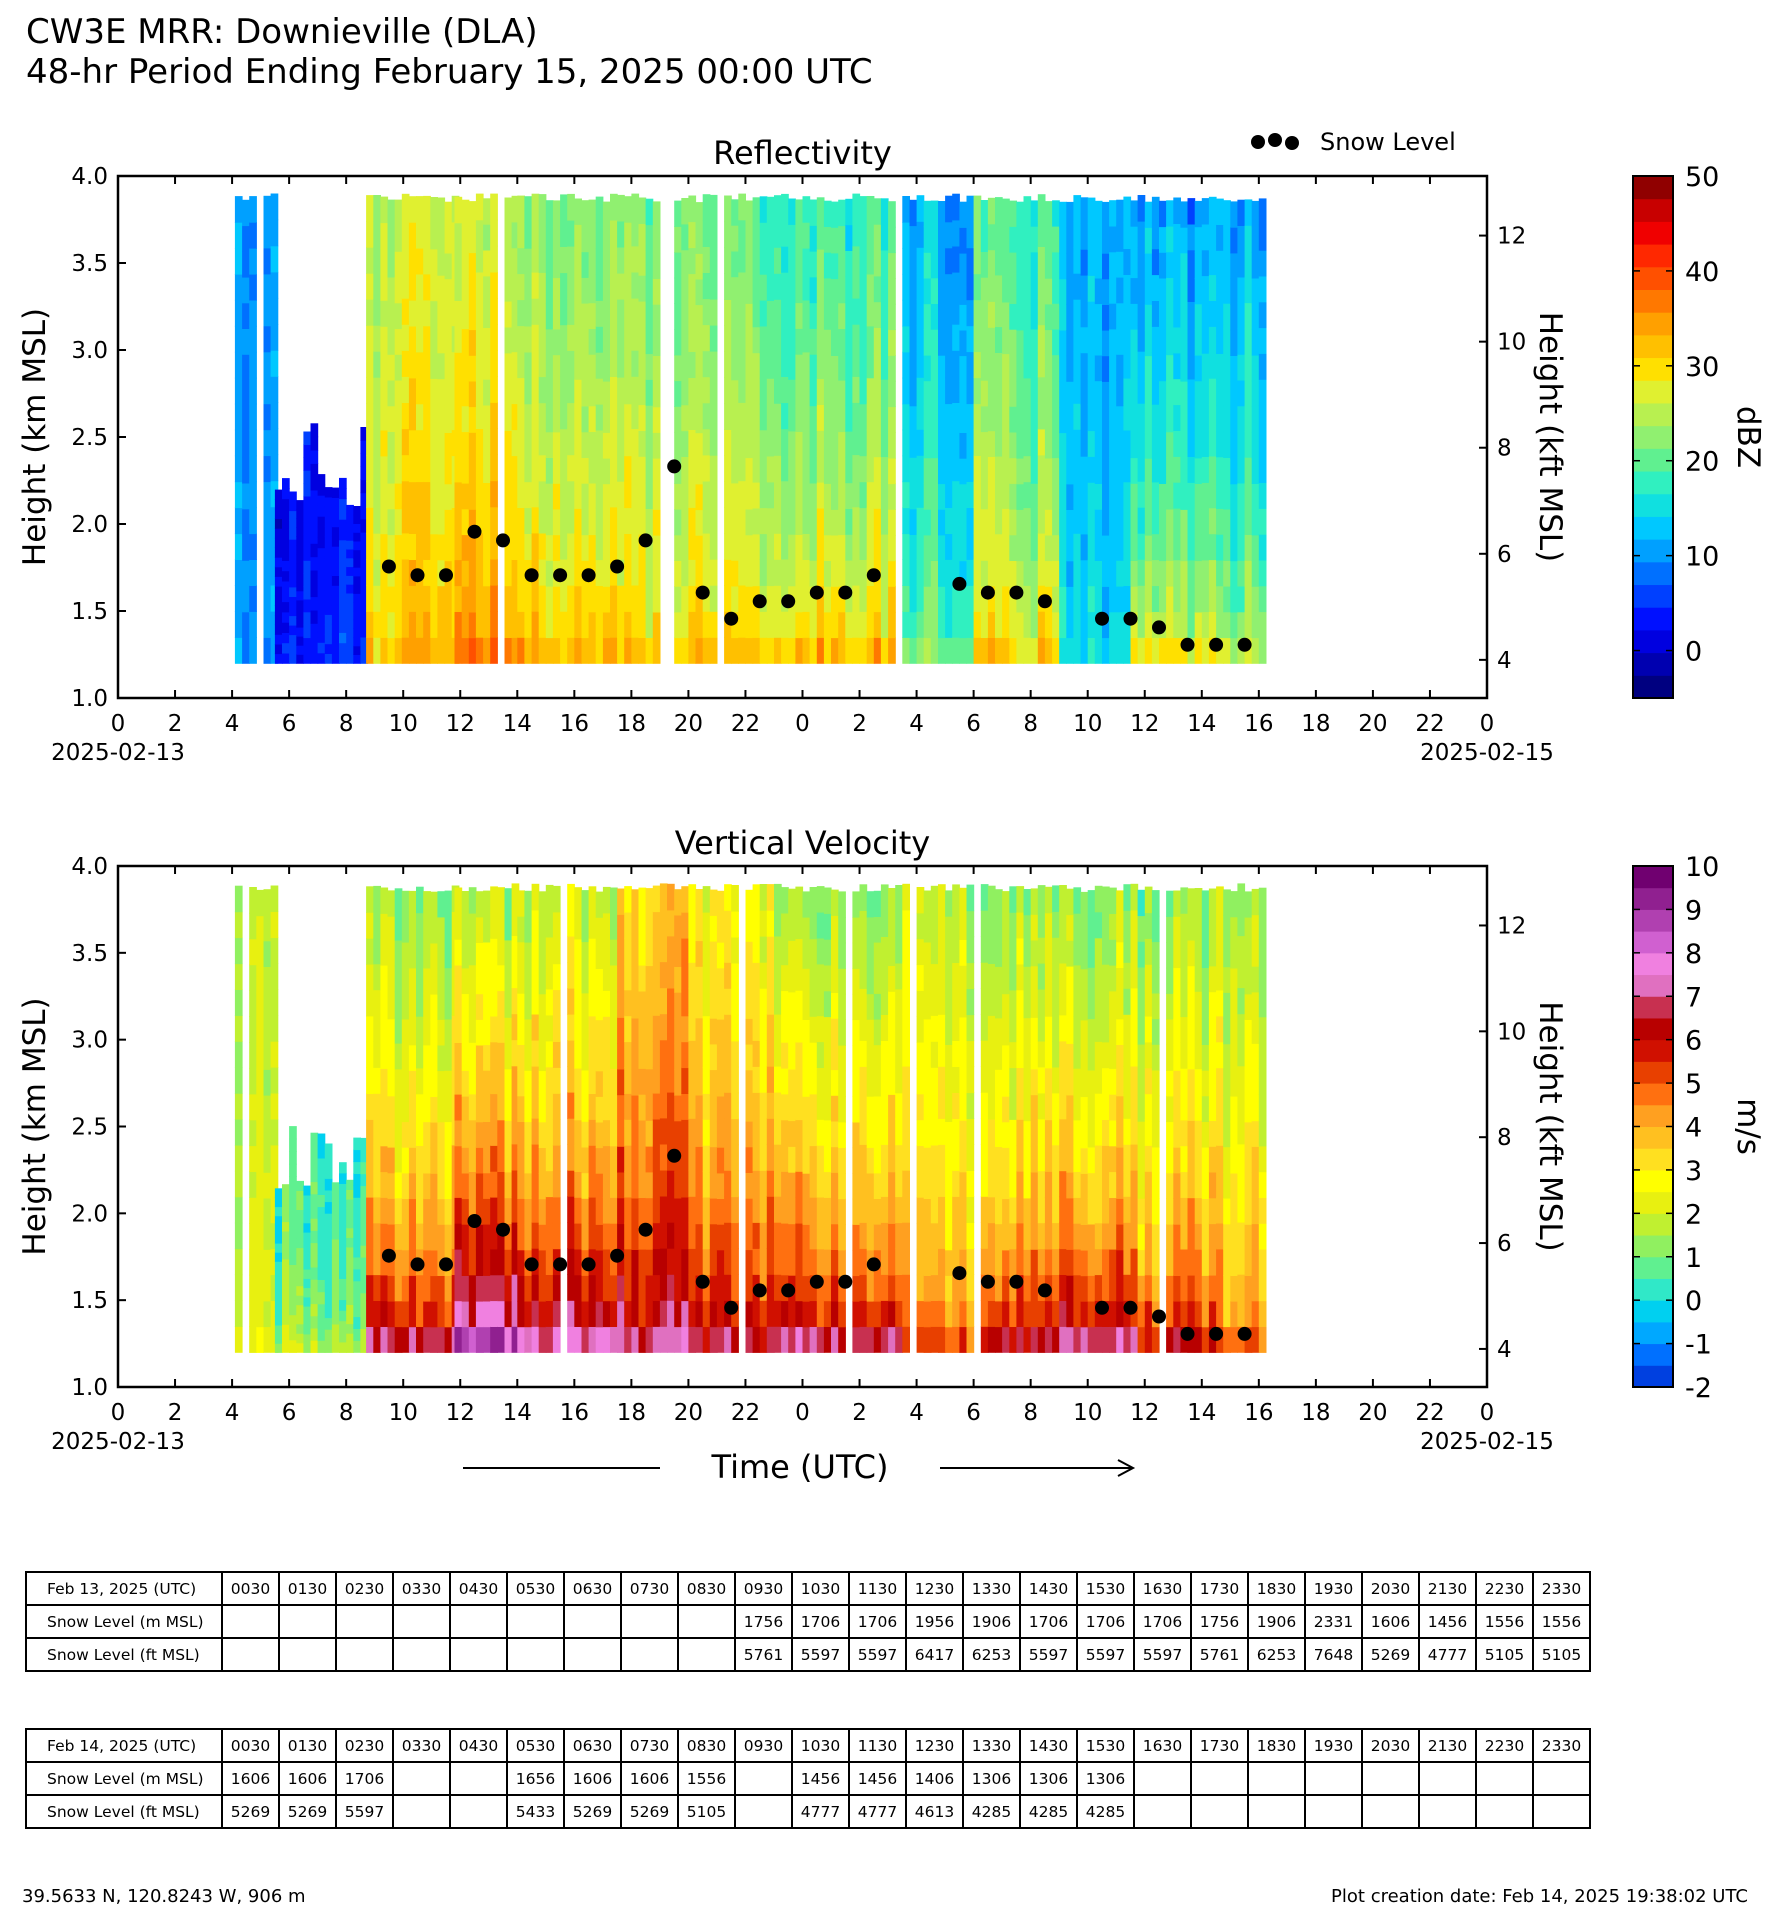  What do you see at coordinates (1748, 437) in the screenshot?
I see `reflectivity-colorbar-label: dBZ` at bounding box center [1748, 437].